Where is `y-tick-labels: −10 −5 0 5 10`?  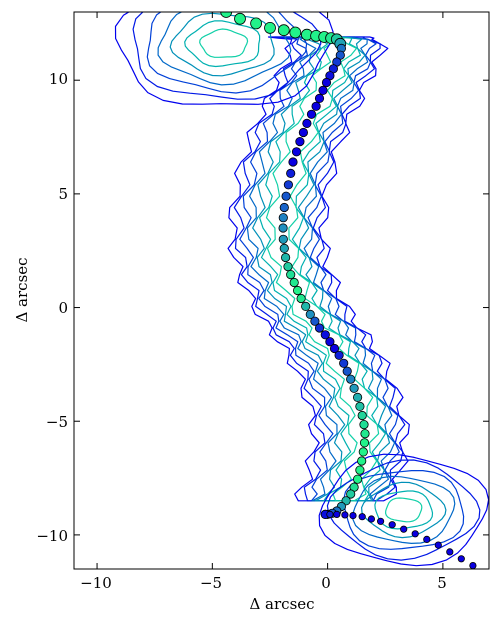
y-tick-labels: −10 −5 0 5 10 is located at coordinates (52, 307).